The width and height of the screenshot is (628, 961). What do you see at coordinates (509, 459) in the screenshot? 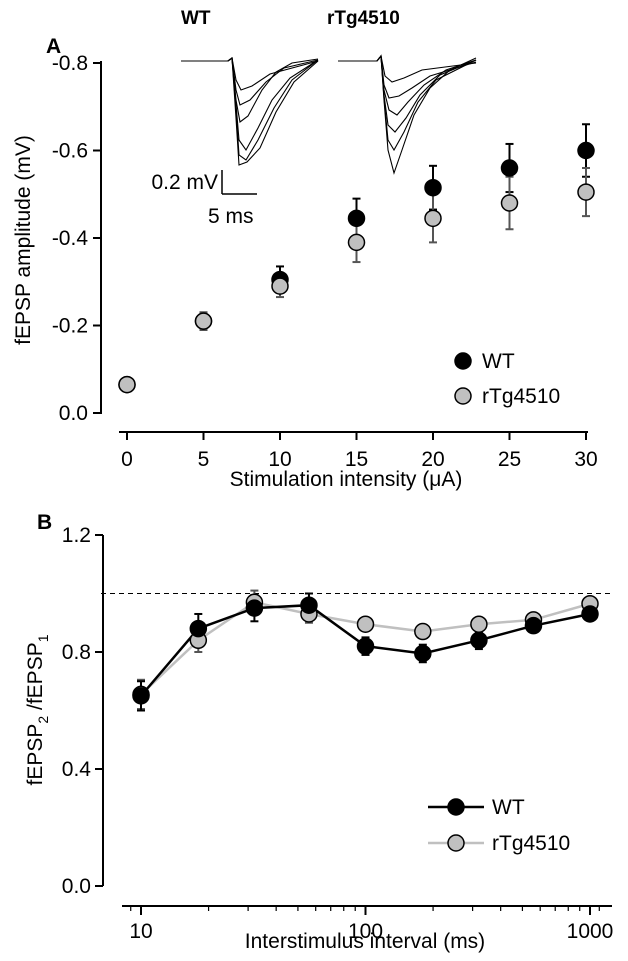
I see `x-tick-label: 25` at bounding box center [509, 459].